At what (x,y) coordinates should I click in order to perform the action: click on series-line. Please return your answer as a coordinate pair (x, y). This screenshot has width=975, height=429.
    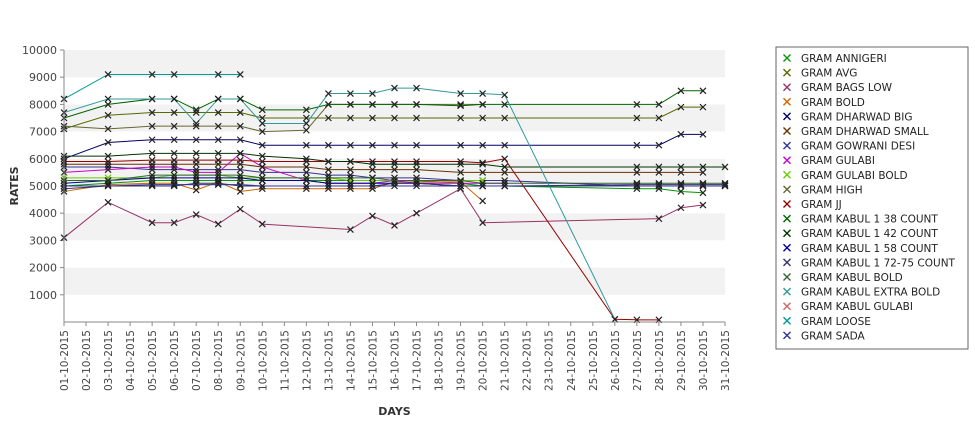
    Looking at the image, I should click on (394, 160).